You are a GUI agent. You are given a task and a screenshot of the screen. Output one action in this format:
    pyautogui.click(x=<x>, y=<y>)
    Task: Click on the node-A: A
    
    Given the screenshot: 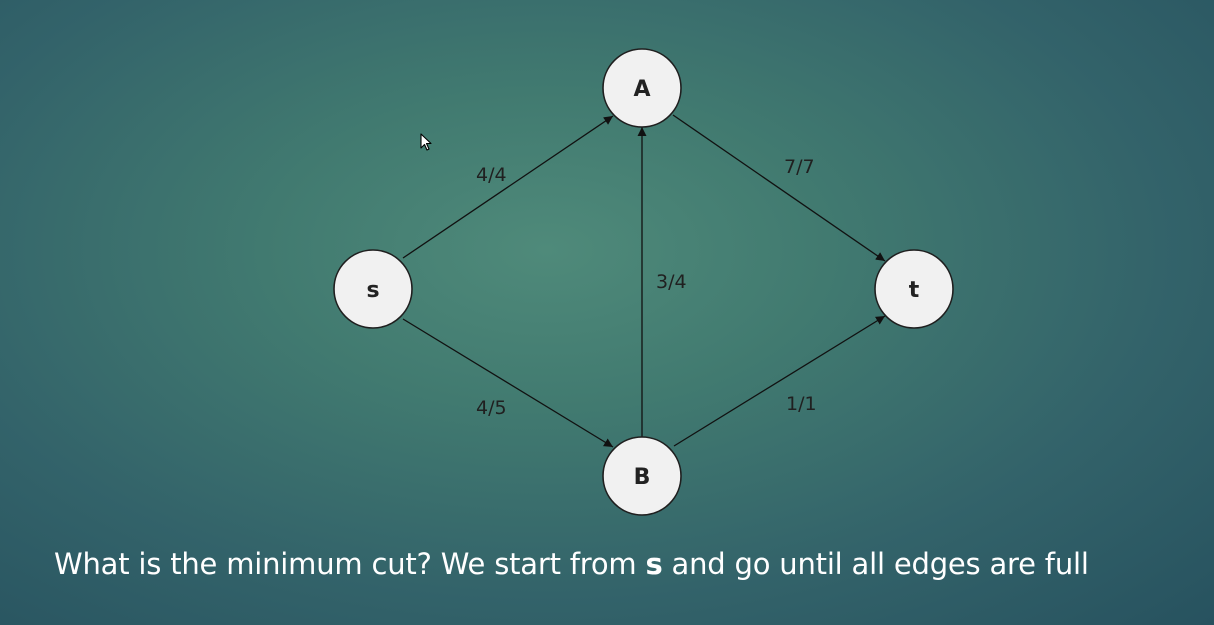 What is the action you would take?
    pyautogui.click(x=642, y=88)
    